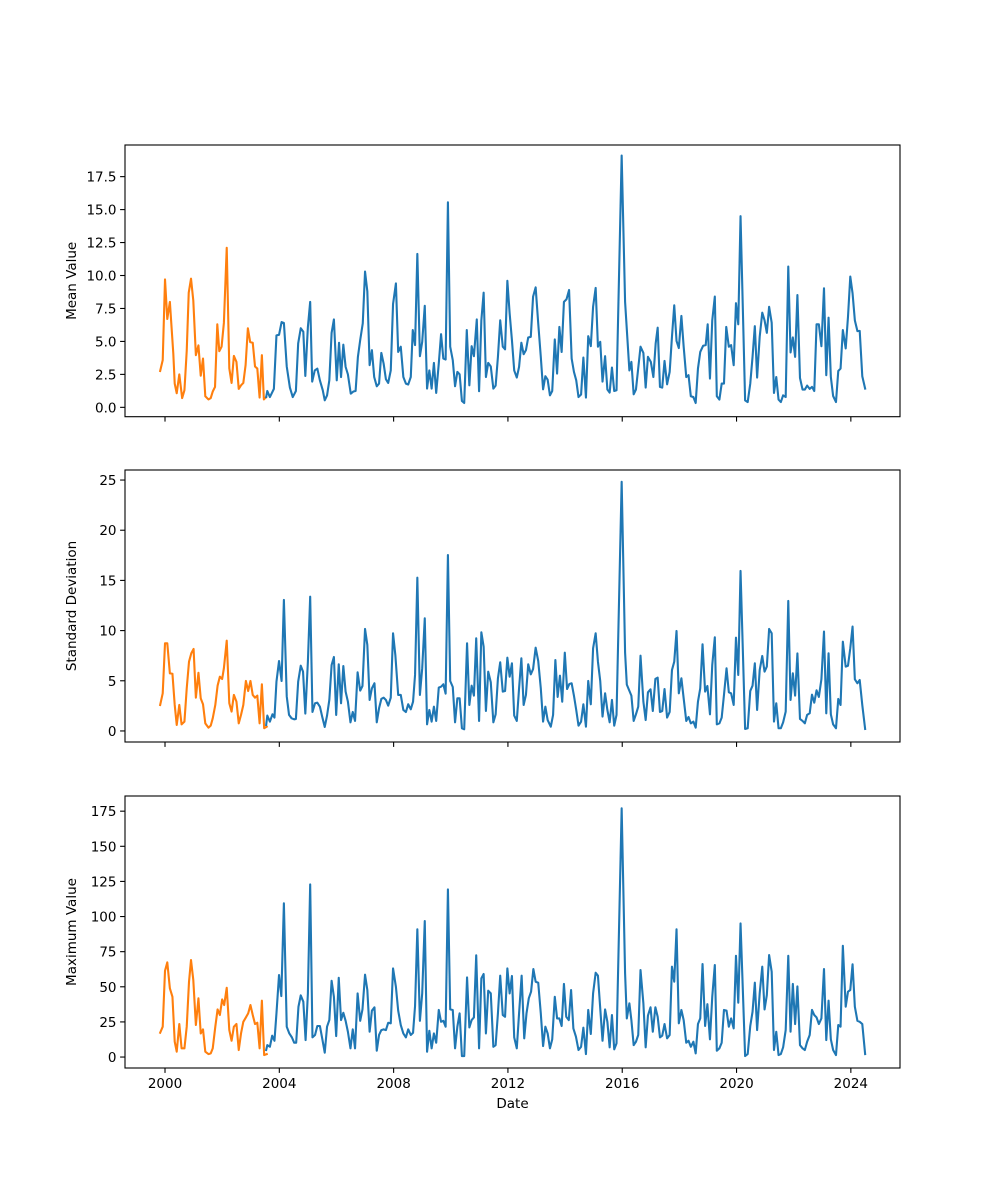 The image size is (1000, 1200). I want to click on x-tick-label: 2016, so click(622, 1084).